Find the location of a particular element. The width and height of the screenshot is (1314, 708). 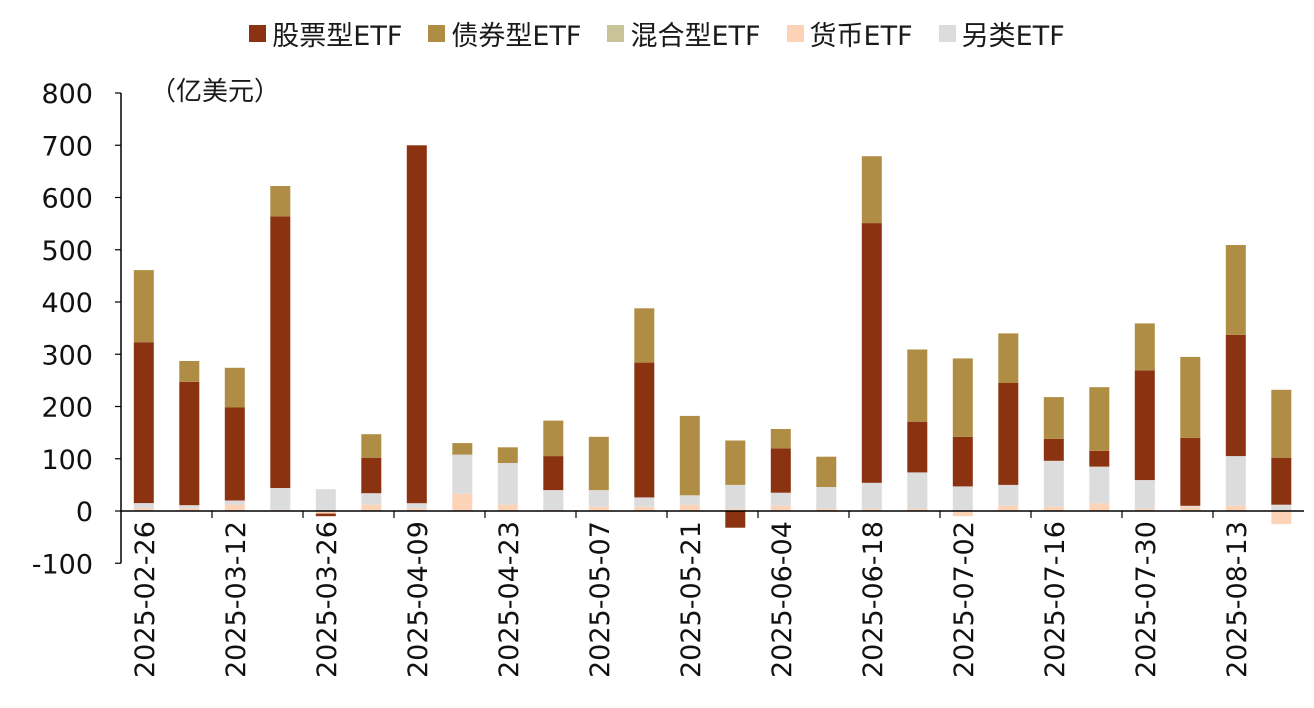

x-tick-label: 2025-06-04 is located at coordinates (782, 599).